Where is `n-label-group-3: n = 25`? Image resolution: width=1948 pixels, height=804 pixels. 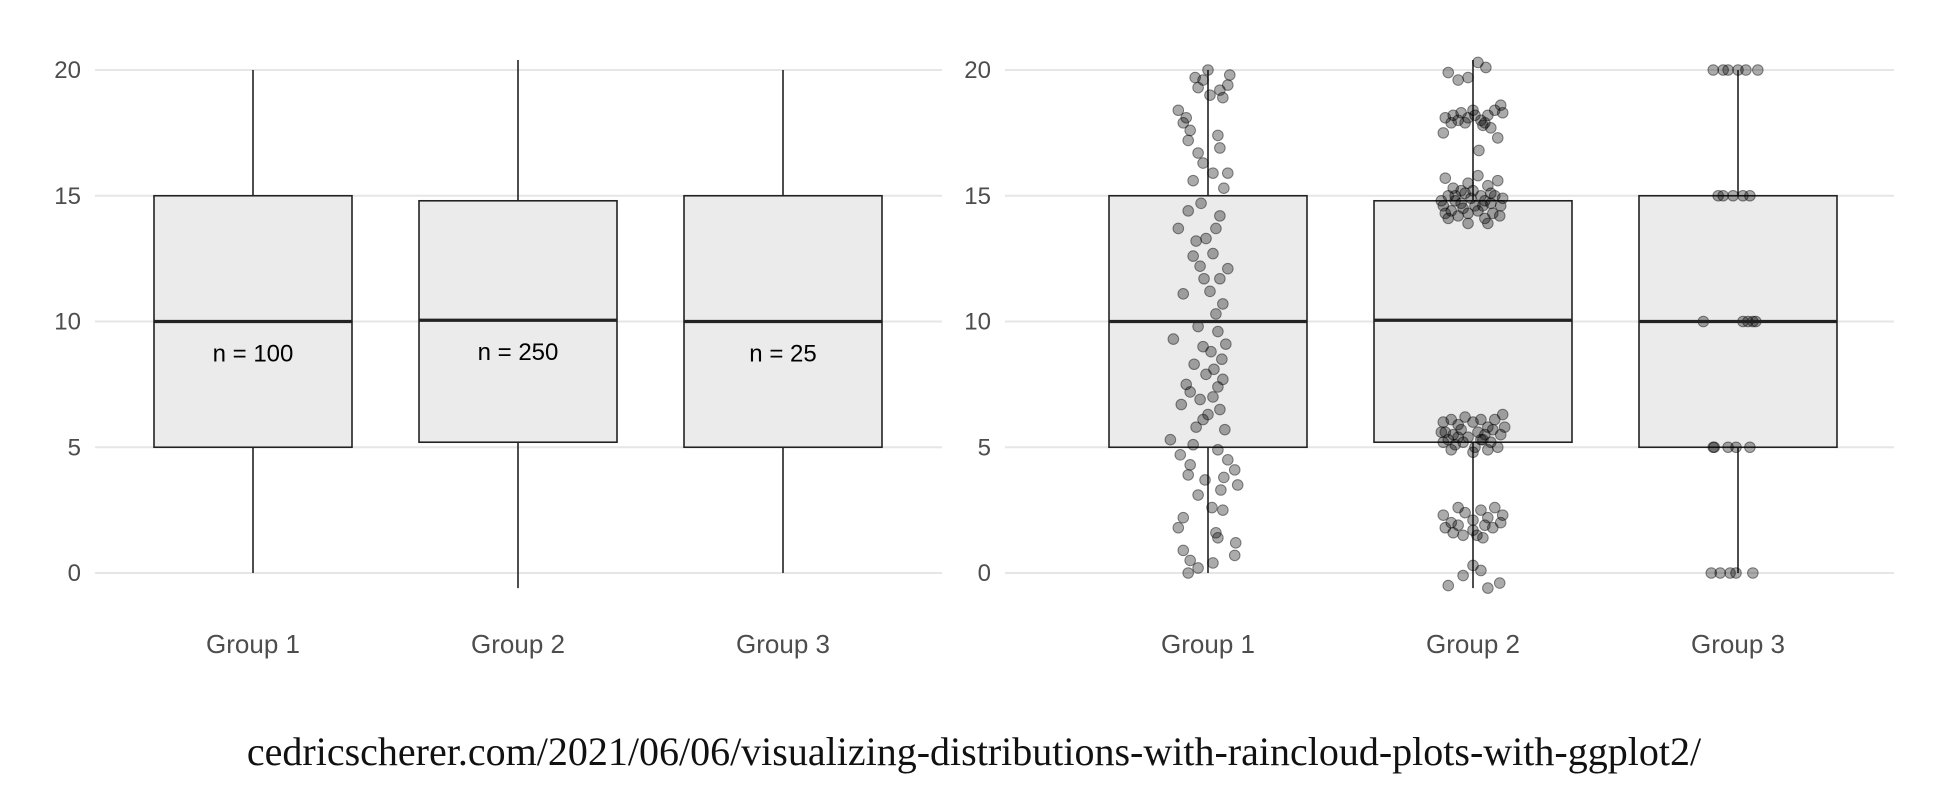 n-label-group-3: n = 25 is located at coordinates (782, 354).